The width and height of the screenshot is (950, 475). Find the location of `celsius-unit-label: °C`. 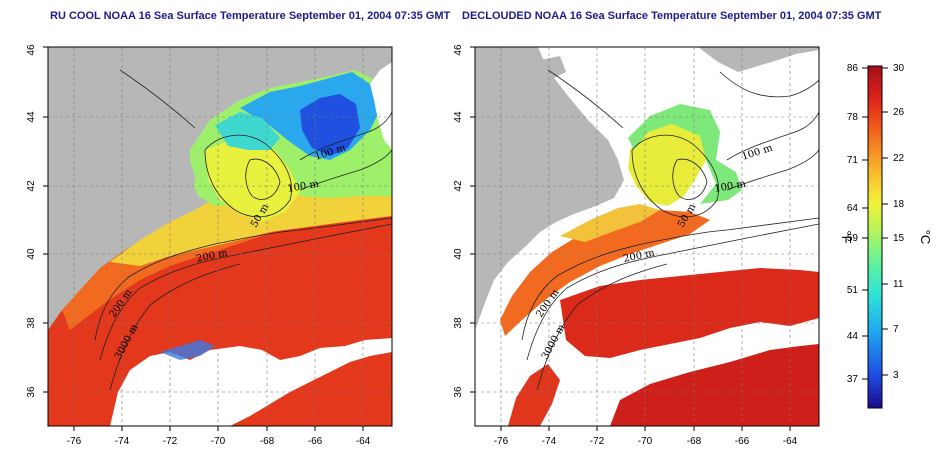

celsius-unit-label: °C is located at coordinates (925, 237).